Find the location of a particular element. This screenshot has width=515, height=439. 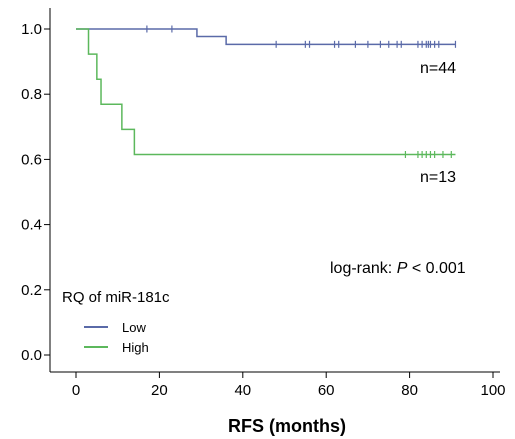

legend-label: High is located at coordinates (135, 347).